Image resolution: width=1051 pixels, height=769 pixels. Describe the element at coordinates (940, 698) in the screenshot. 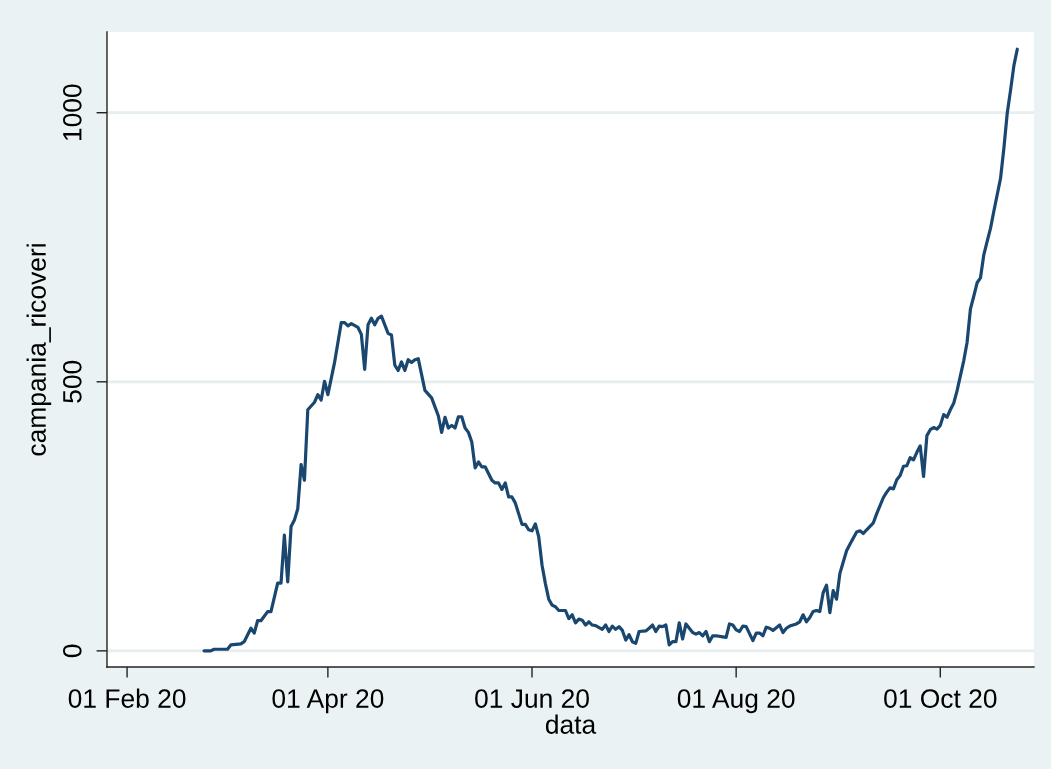

I see `x-tick-label: 01 Oct 20` at that location.